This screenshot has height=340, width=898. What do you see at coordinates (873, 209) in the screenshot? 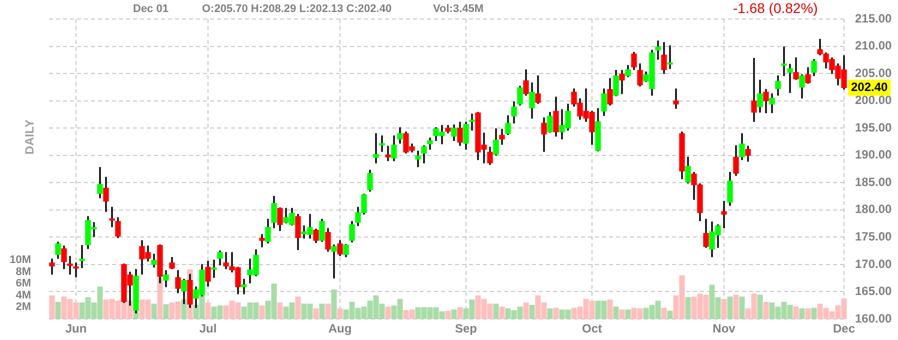
I see `y-tick-label: 180.00` at bounding box center [873, 209].